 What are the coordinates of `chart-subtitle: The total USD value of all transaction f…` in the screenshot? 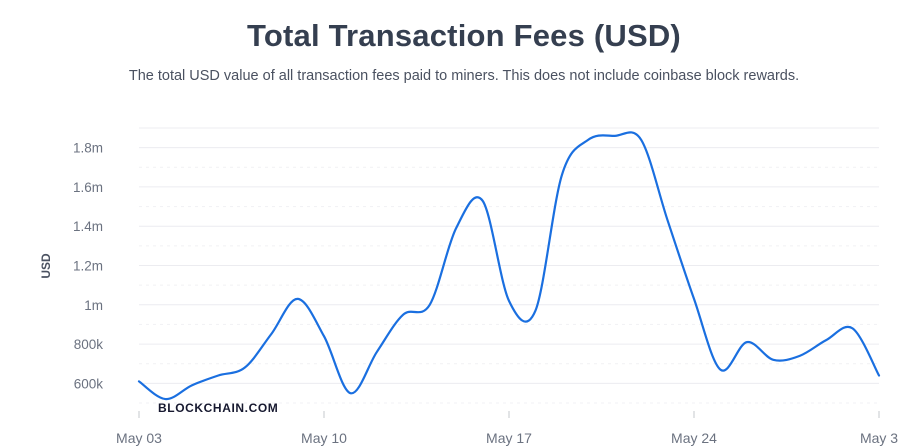 It's located at (464, 76).